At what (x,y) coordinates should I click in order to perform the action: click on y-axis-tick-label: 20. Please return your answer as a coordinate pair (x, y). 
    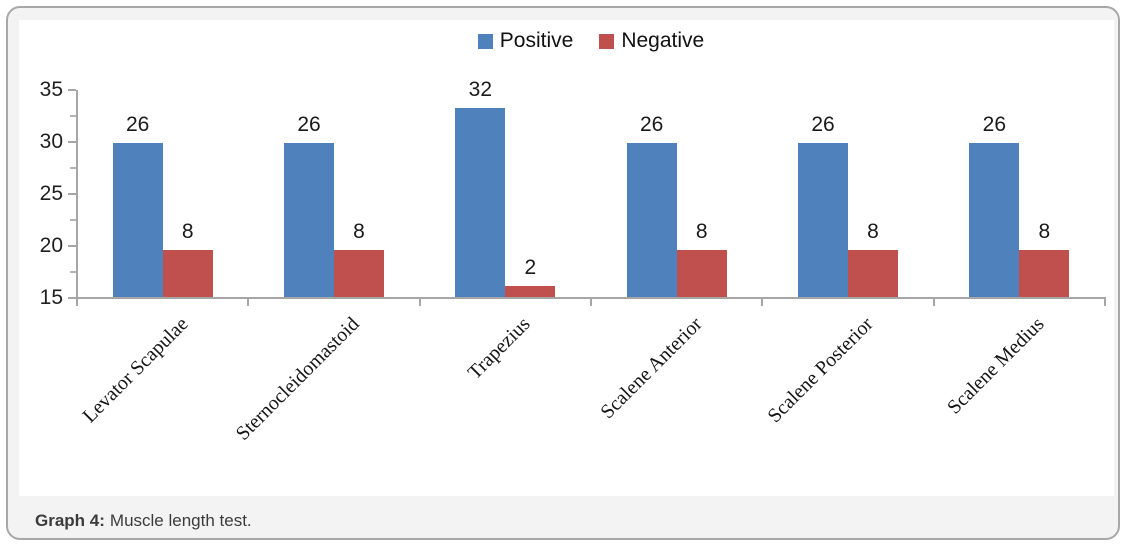
    Looking at the image, I should click on (51, 245).